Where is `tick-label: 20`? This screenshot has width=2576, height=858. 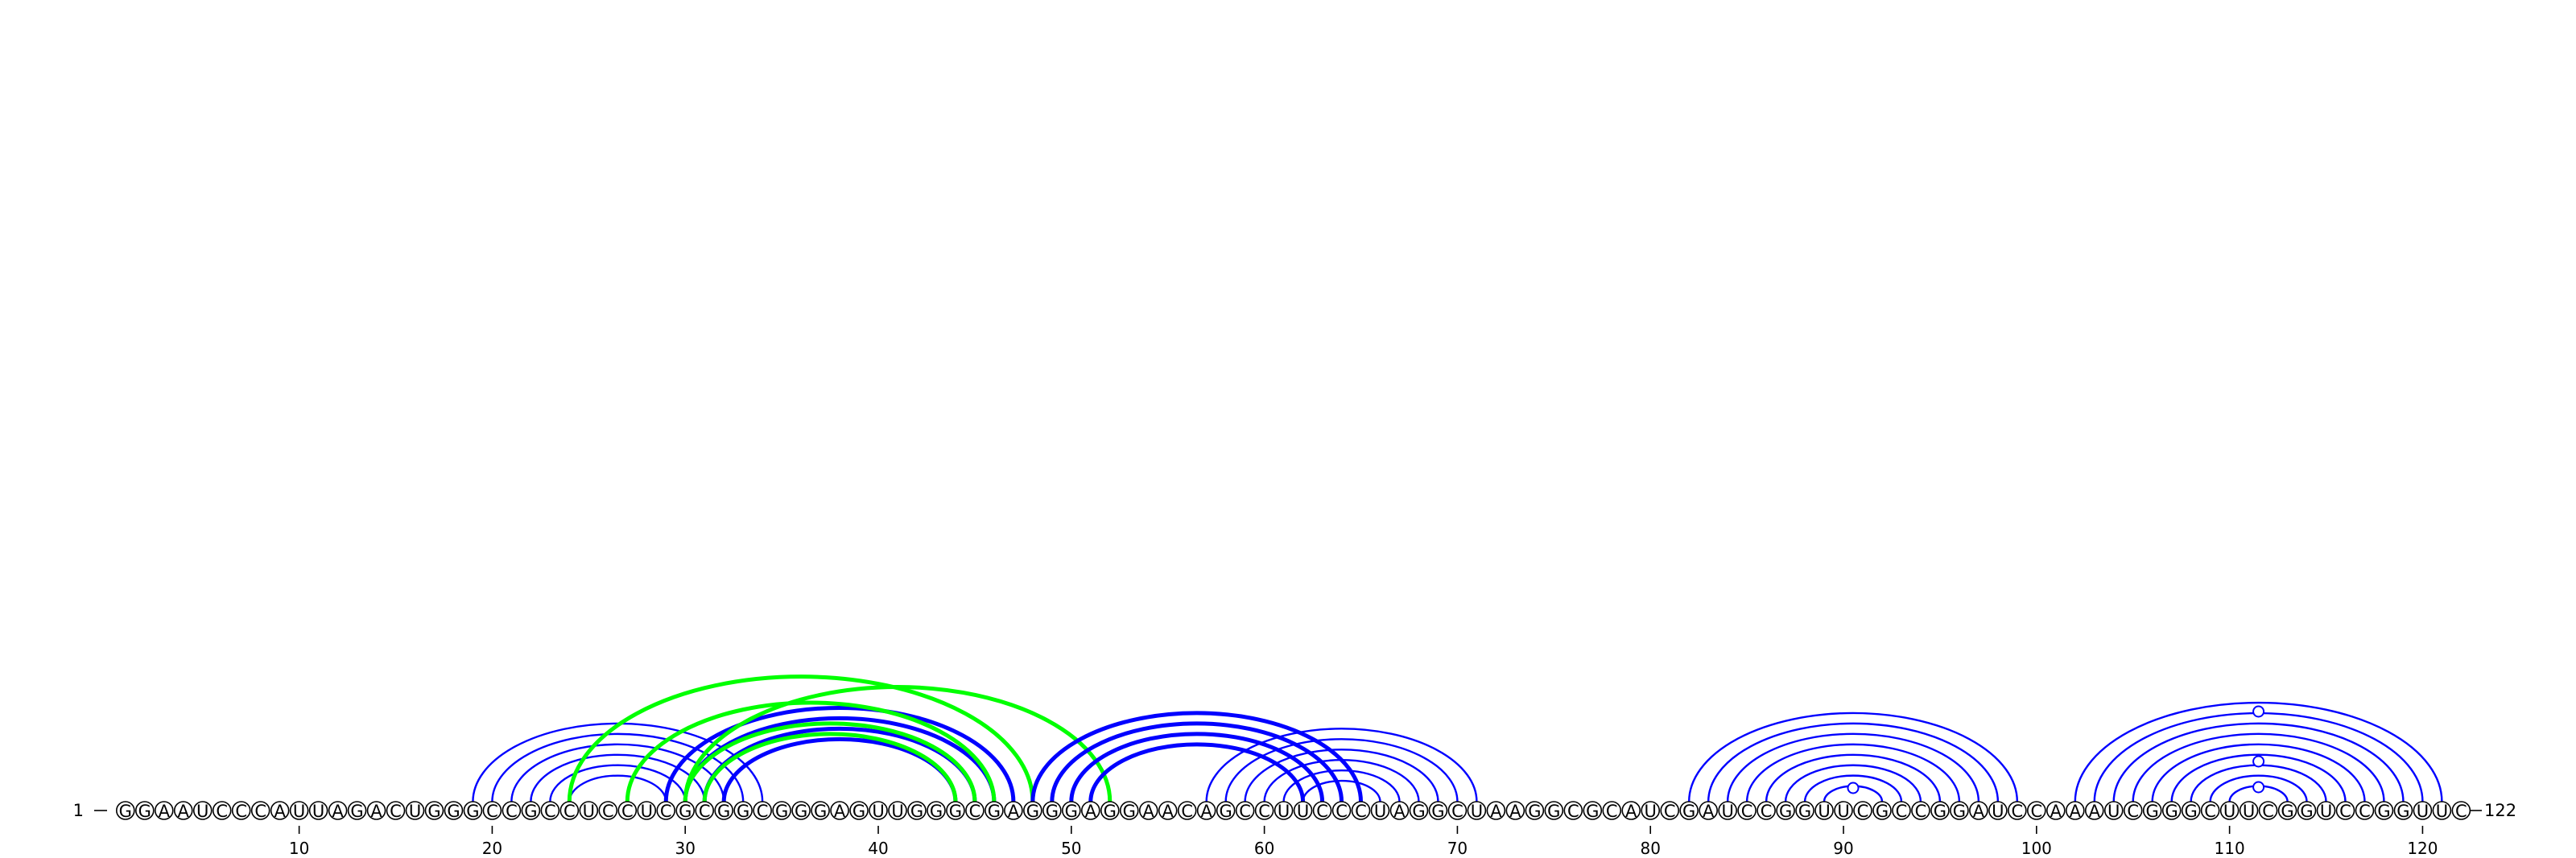 tick-label: 20 is located at coordinates (492, 849).